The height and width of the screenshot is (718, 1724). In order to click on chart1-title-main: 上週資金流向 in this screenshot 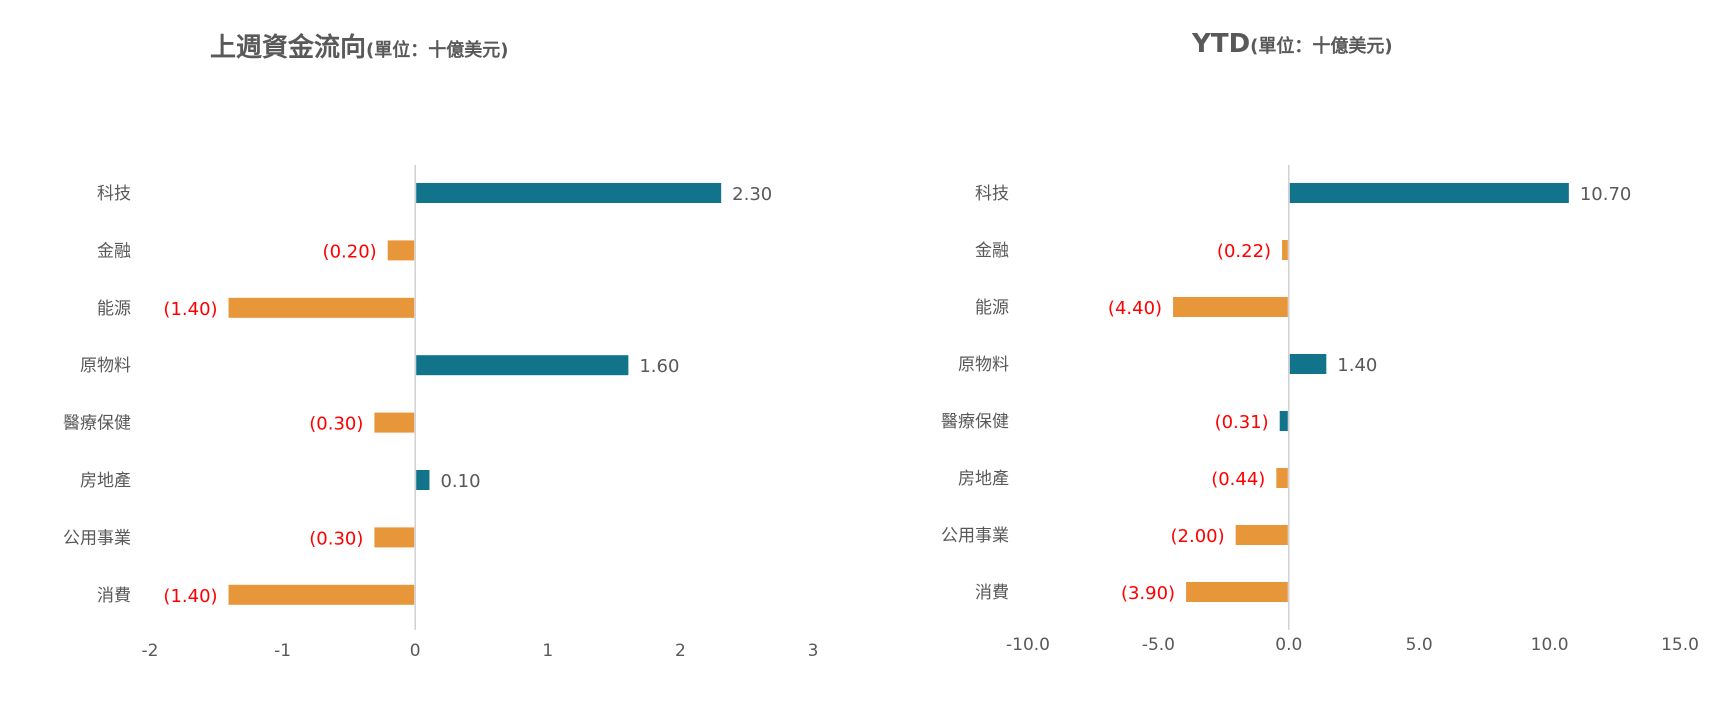, I will do `click(288, 47)`.